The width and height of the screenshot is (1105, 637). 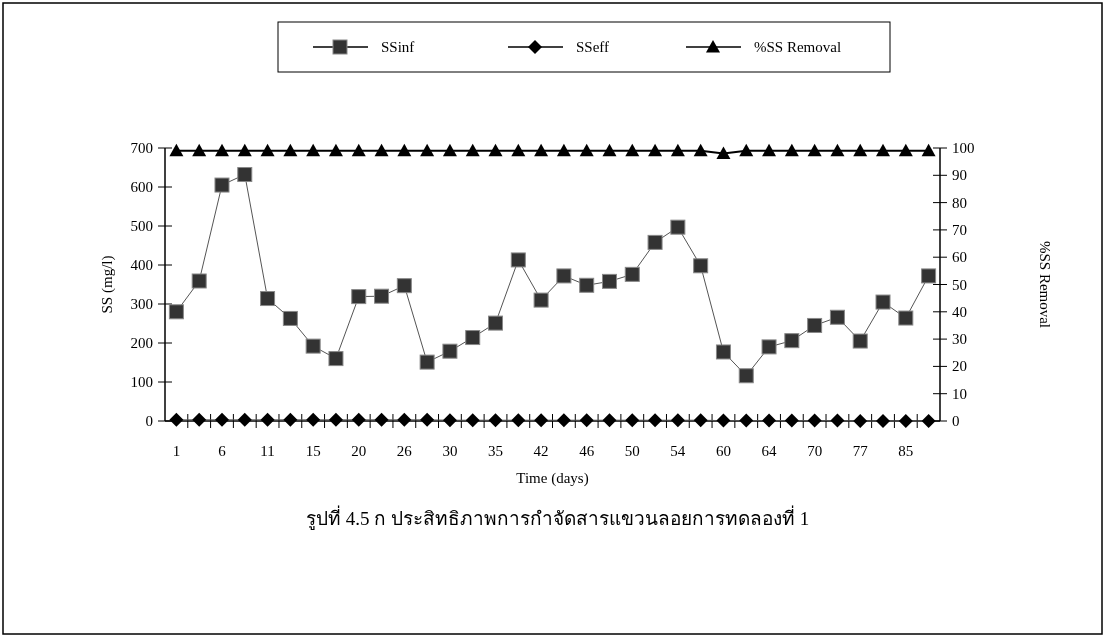 I want to click on x-tick-label: 64, so click(x=769, y=451).